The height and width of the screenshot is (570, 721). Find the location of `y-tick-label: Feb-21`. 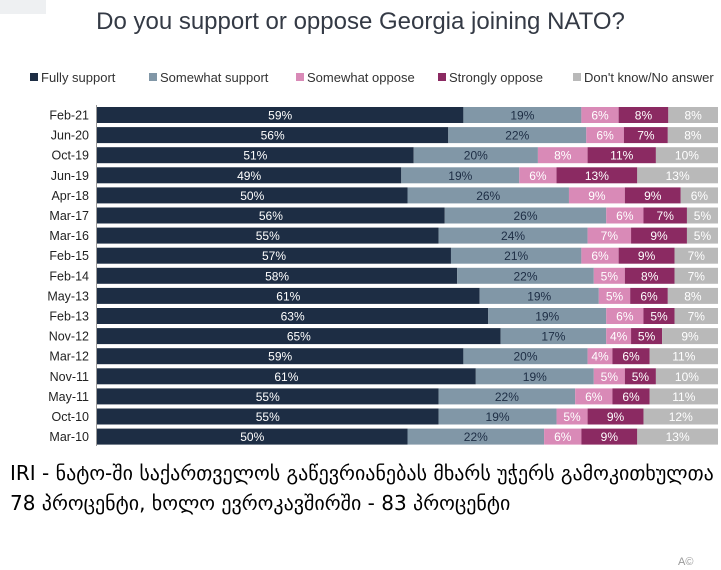

y-tick-label: Feb-21 is located at coordinates (69, 116).